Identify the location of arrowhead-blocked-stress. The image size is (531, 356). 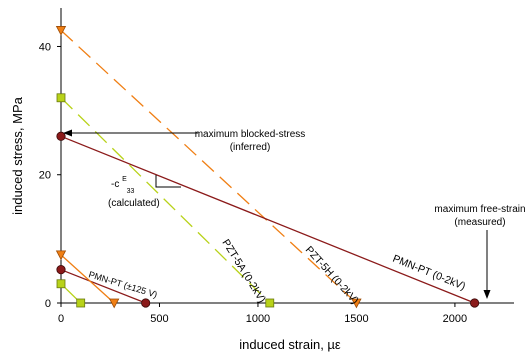
(67, 133).